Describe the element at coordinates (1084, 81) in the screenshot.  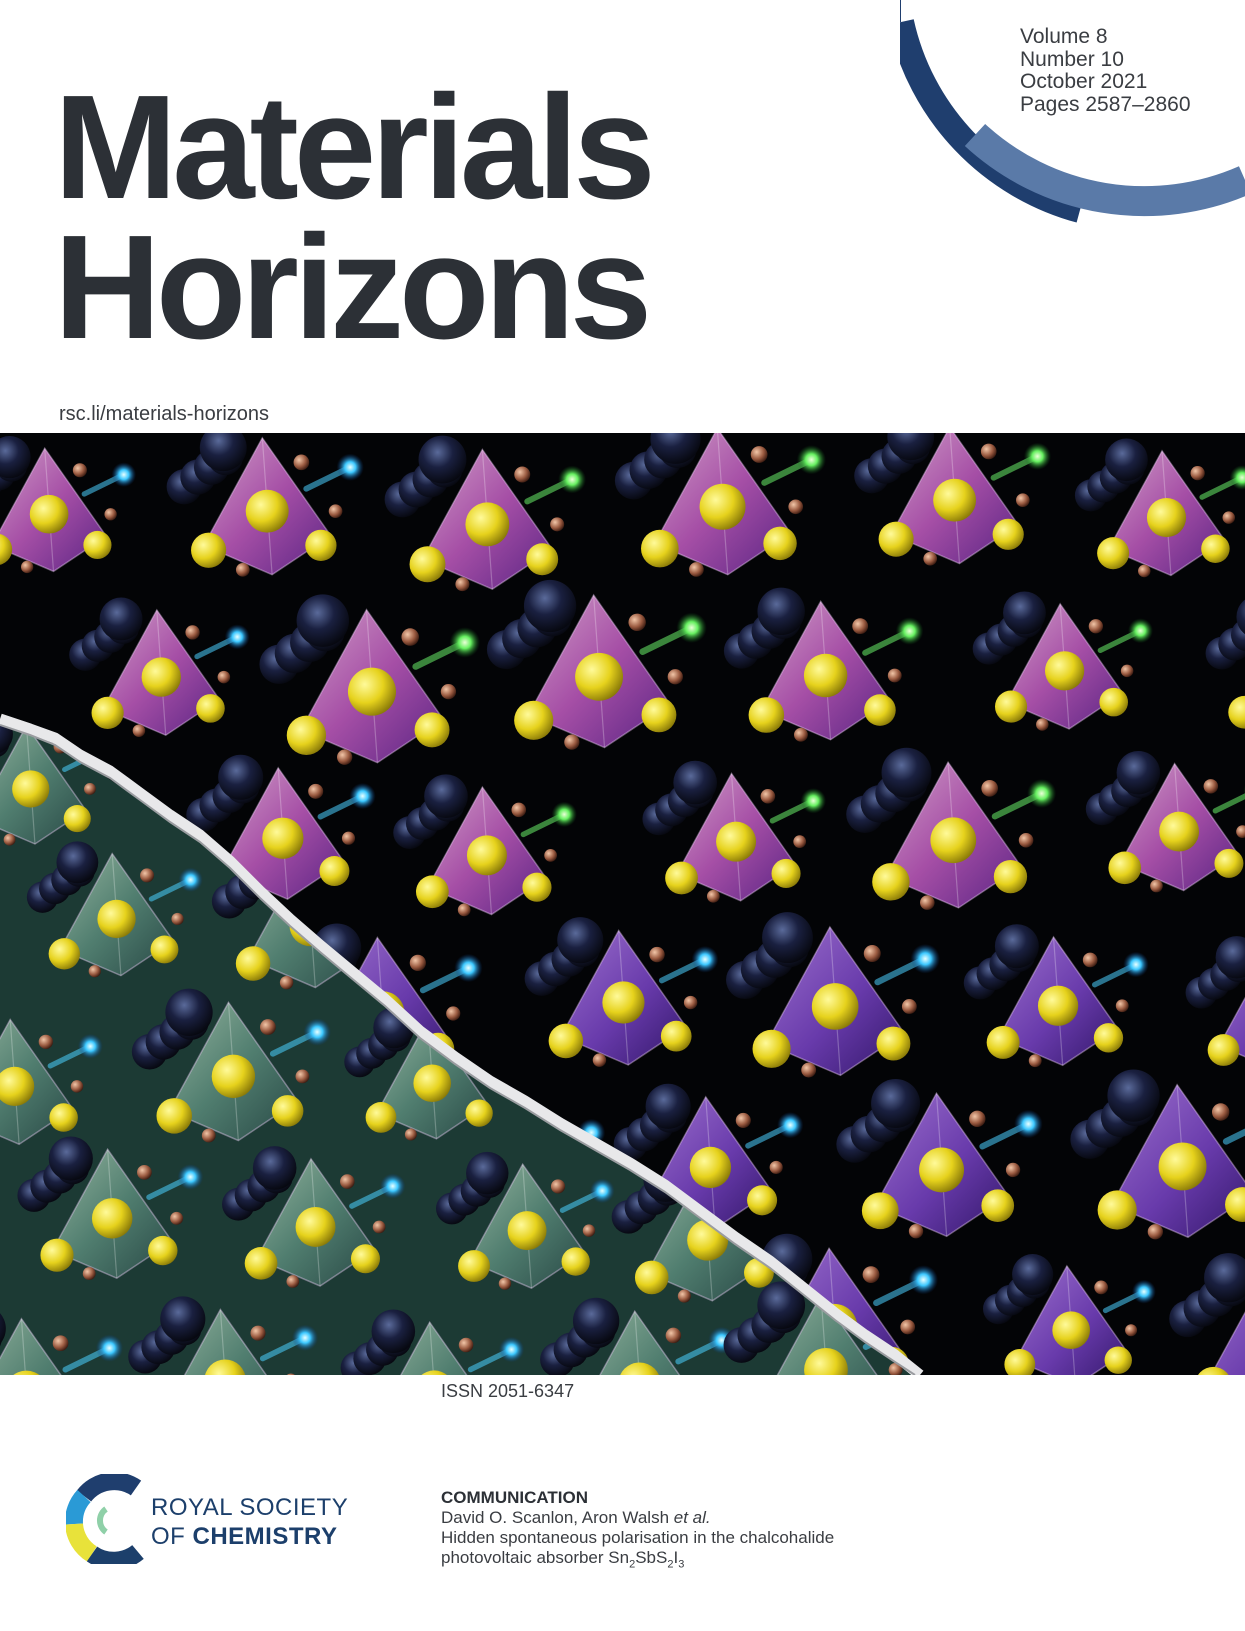
I see `date-label: October 2021` at that location.